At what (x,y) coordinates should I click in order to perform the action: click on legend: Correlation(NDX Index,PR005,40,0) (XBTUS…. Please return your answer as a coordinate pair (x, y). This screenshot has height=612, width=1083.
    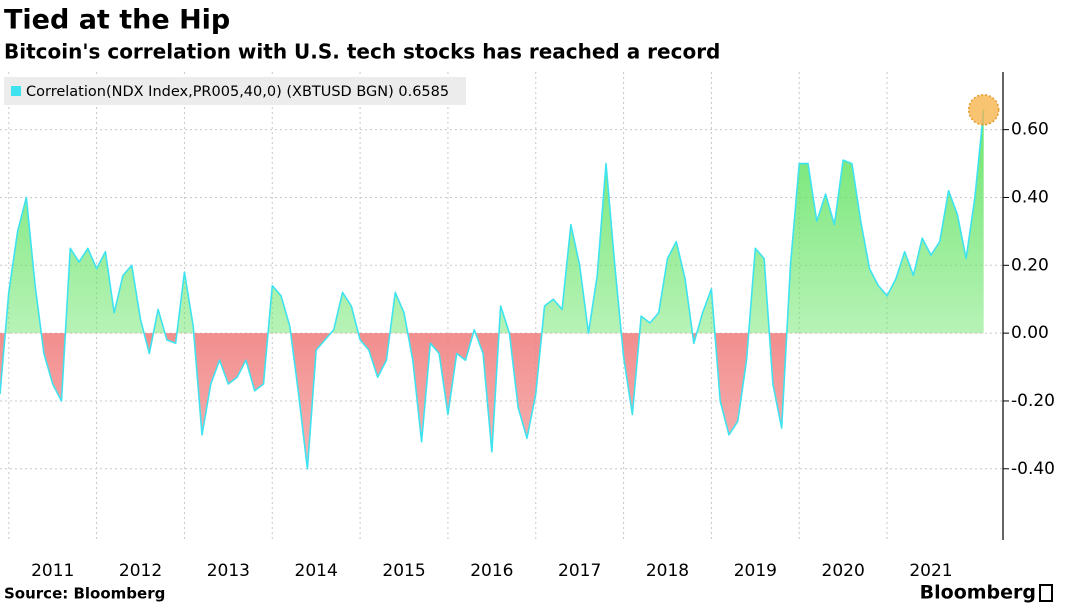
    Looking at the image, I should click on (235, 91).